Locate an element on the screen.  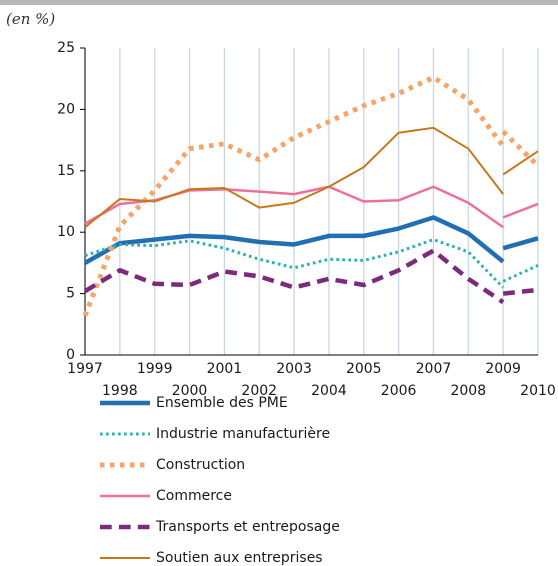
x-tick-label: 2007 is located at coordinates (434, 369).